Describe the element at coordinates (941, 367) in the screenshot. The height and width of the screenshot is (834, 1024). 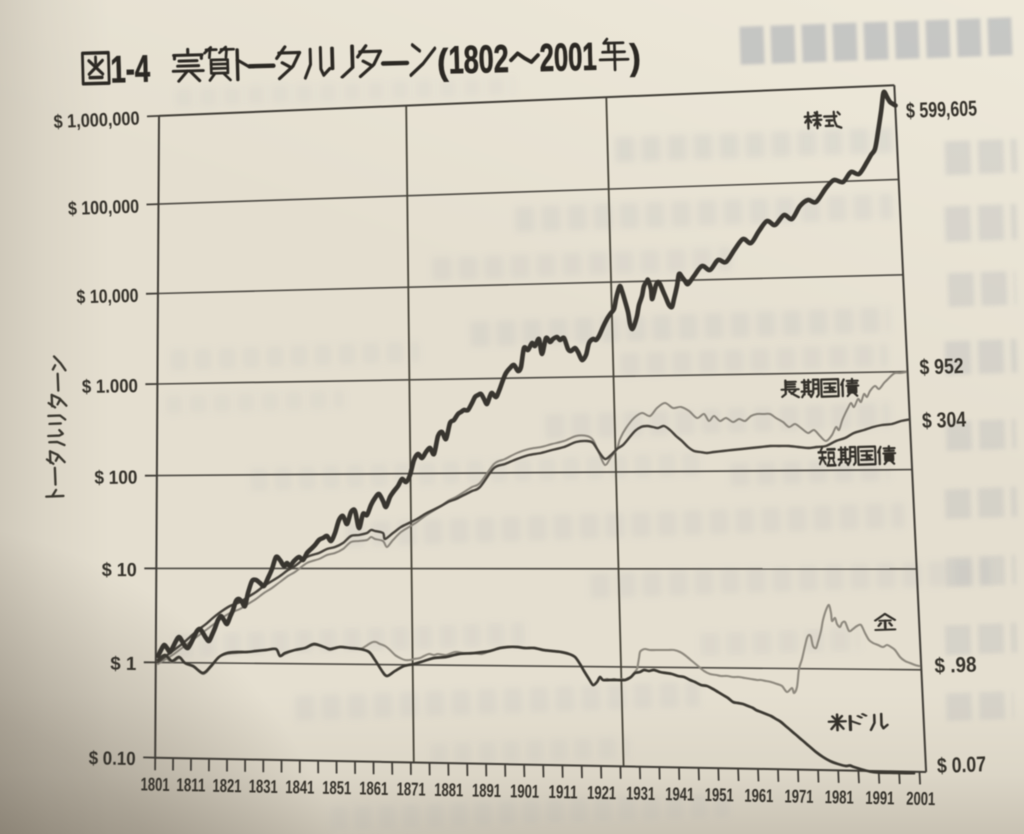
I see `svg-text: $ 952` at that location.